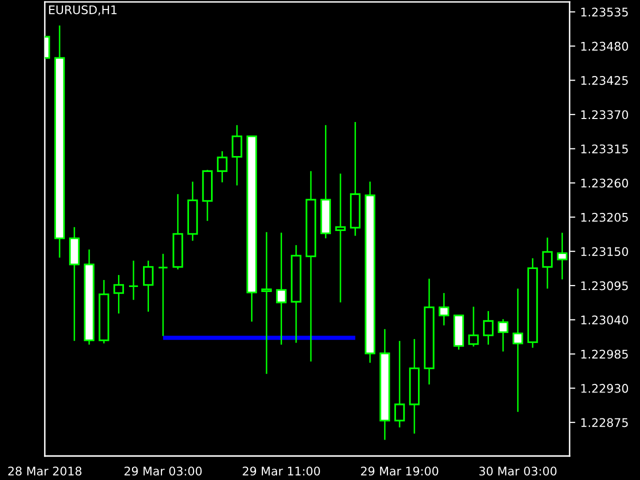 The image size is (640, 480). I want to click on y-tick-label: 1.22985, so click(604, 354).